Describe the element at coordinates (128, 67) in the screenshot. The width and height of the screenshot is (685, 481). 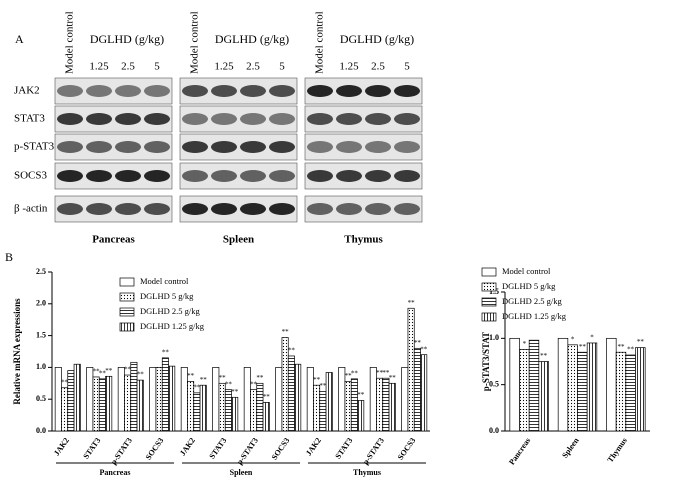
I see `dose-label: 2.5` at that location.